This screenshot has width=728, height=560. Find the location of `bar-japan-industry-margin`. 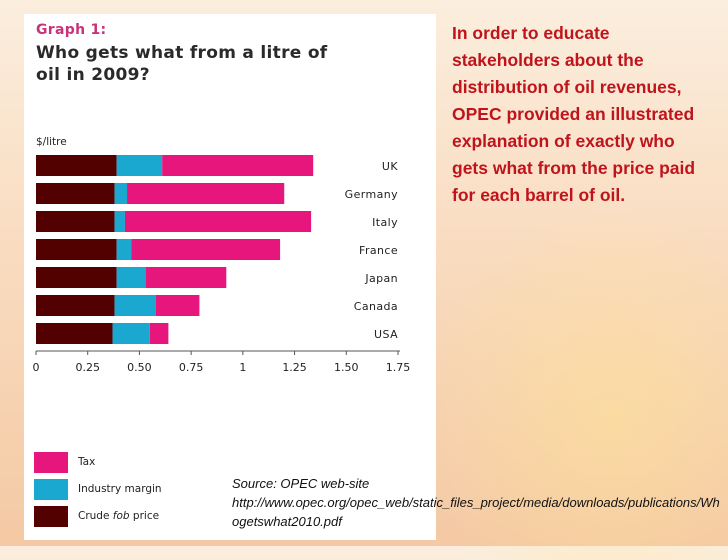

bar-japan-industry-margin is located at coordinates (131, 277).